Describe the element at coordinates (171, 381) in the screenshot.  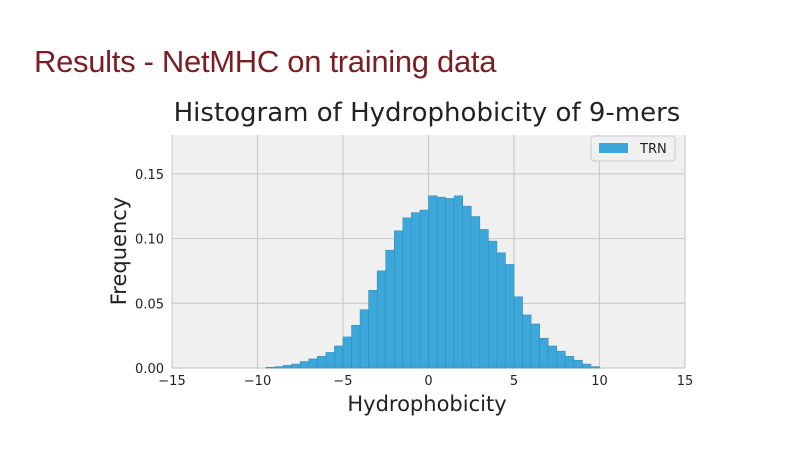
I see `x-tick-label: −15` at that location.